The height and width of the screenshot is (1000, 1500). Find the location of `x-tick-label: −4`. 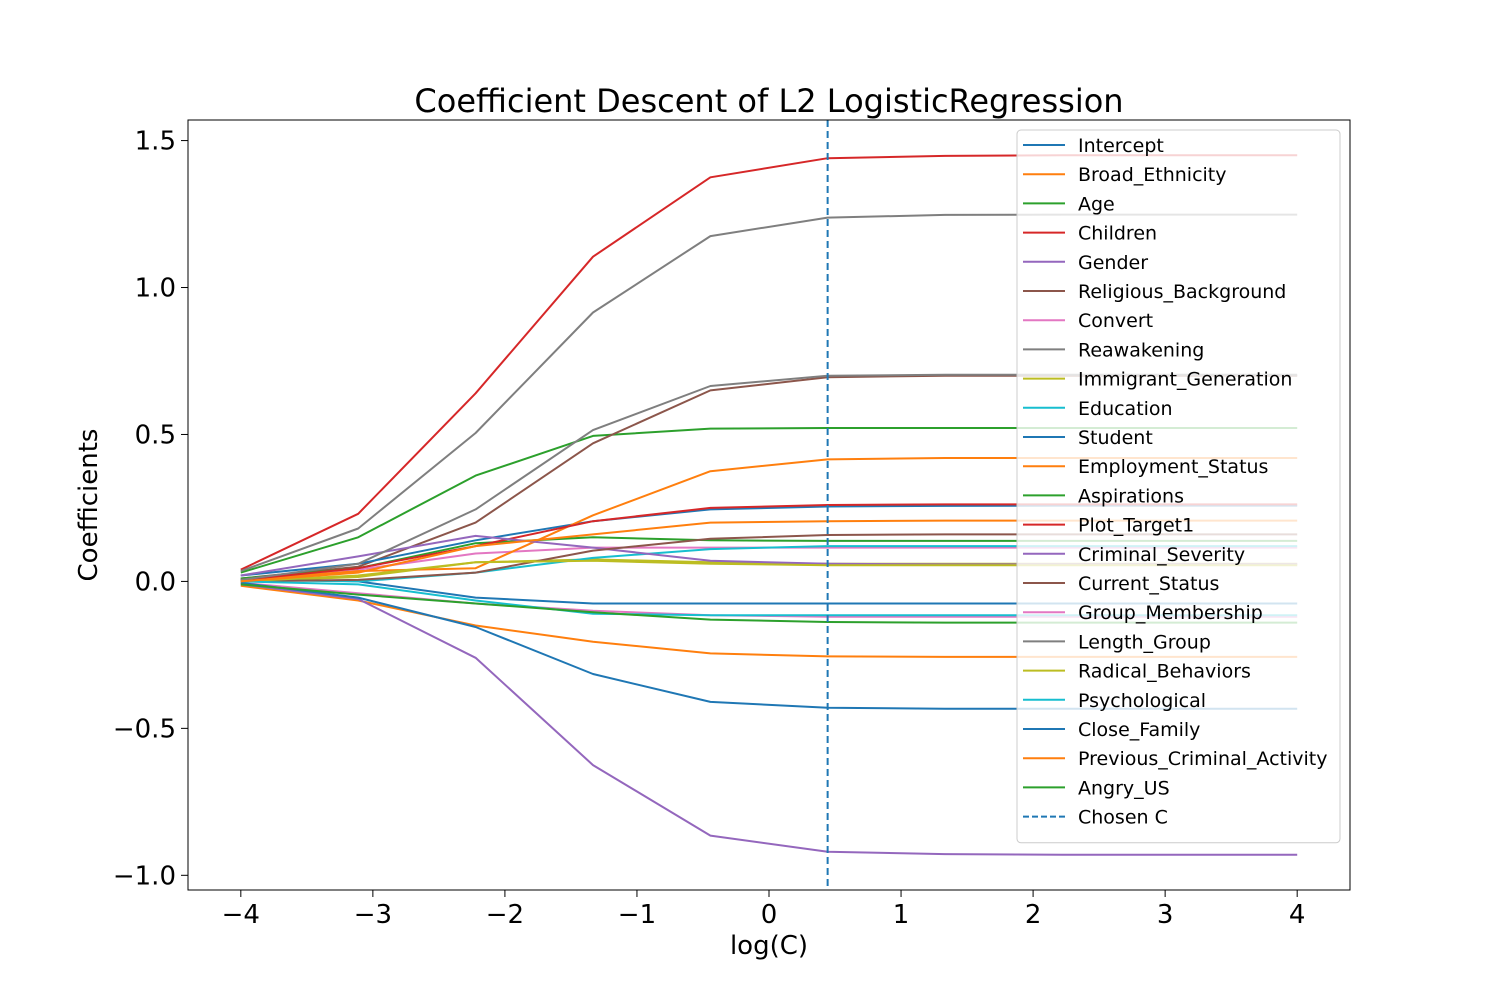

x-tick-label: −4 is located at coordinates (241, 915).